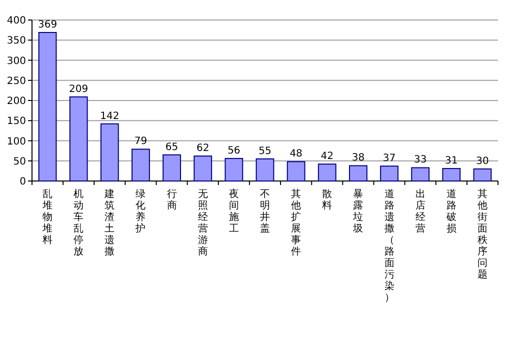  Describe the element at coordinates (450, 211) in the screenshot. I see `x-tick-label: 道路破损` at that location.